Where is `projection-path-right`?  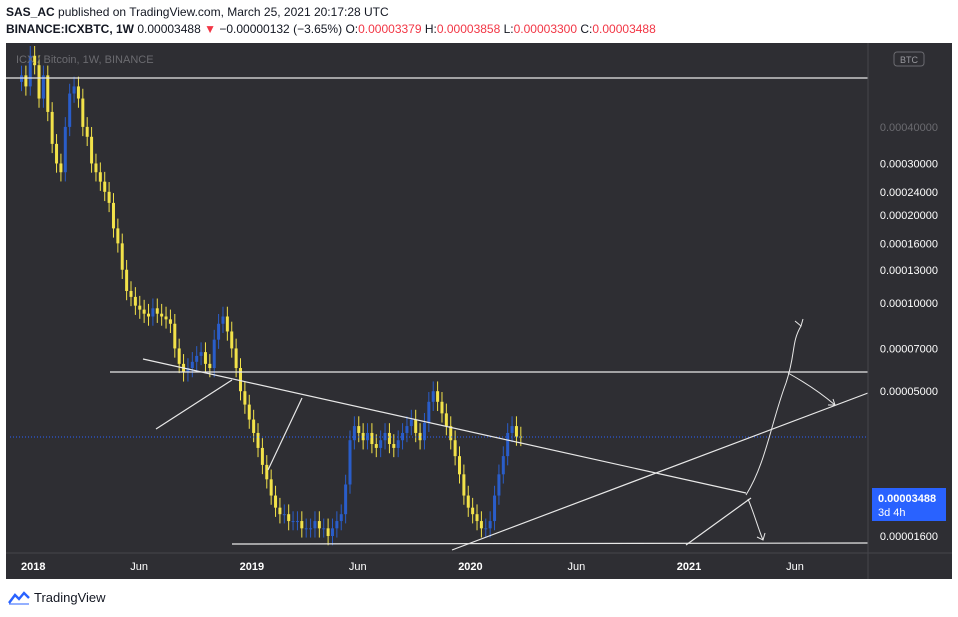 projection-path-right is located at coordinates (811, 389).